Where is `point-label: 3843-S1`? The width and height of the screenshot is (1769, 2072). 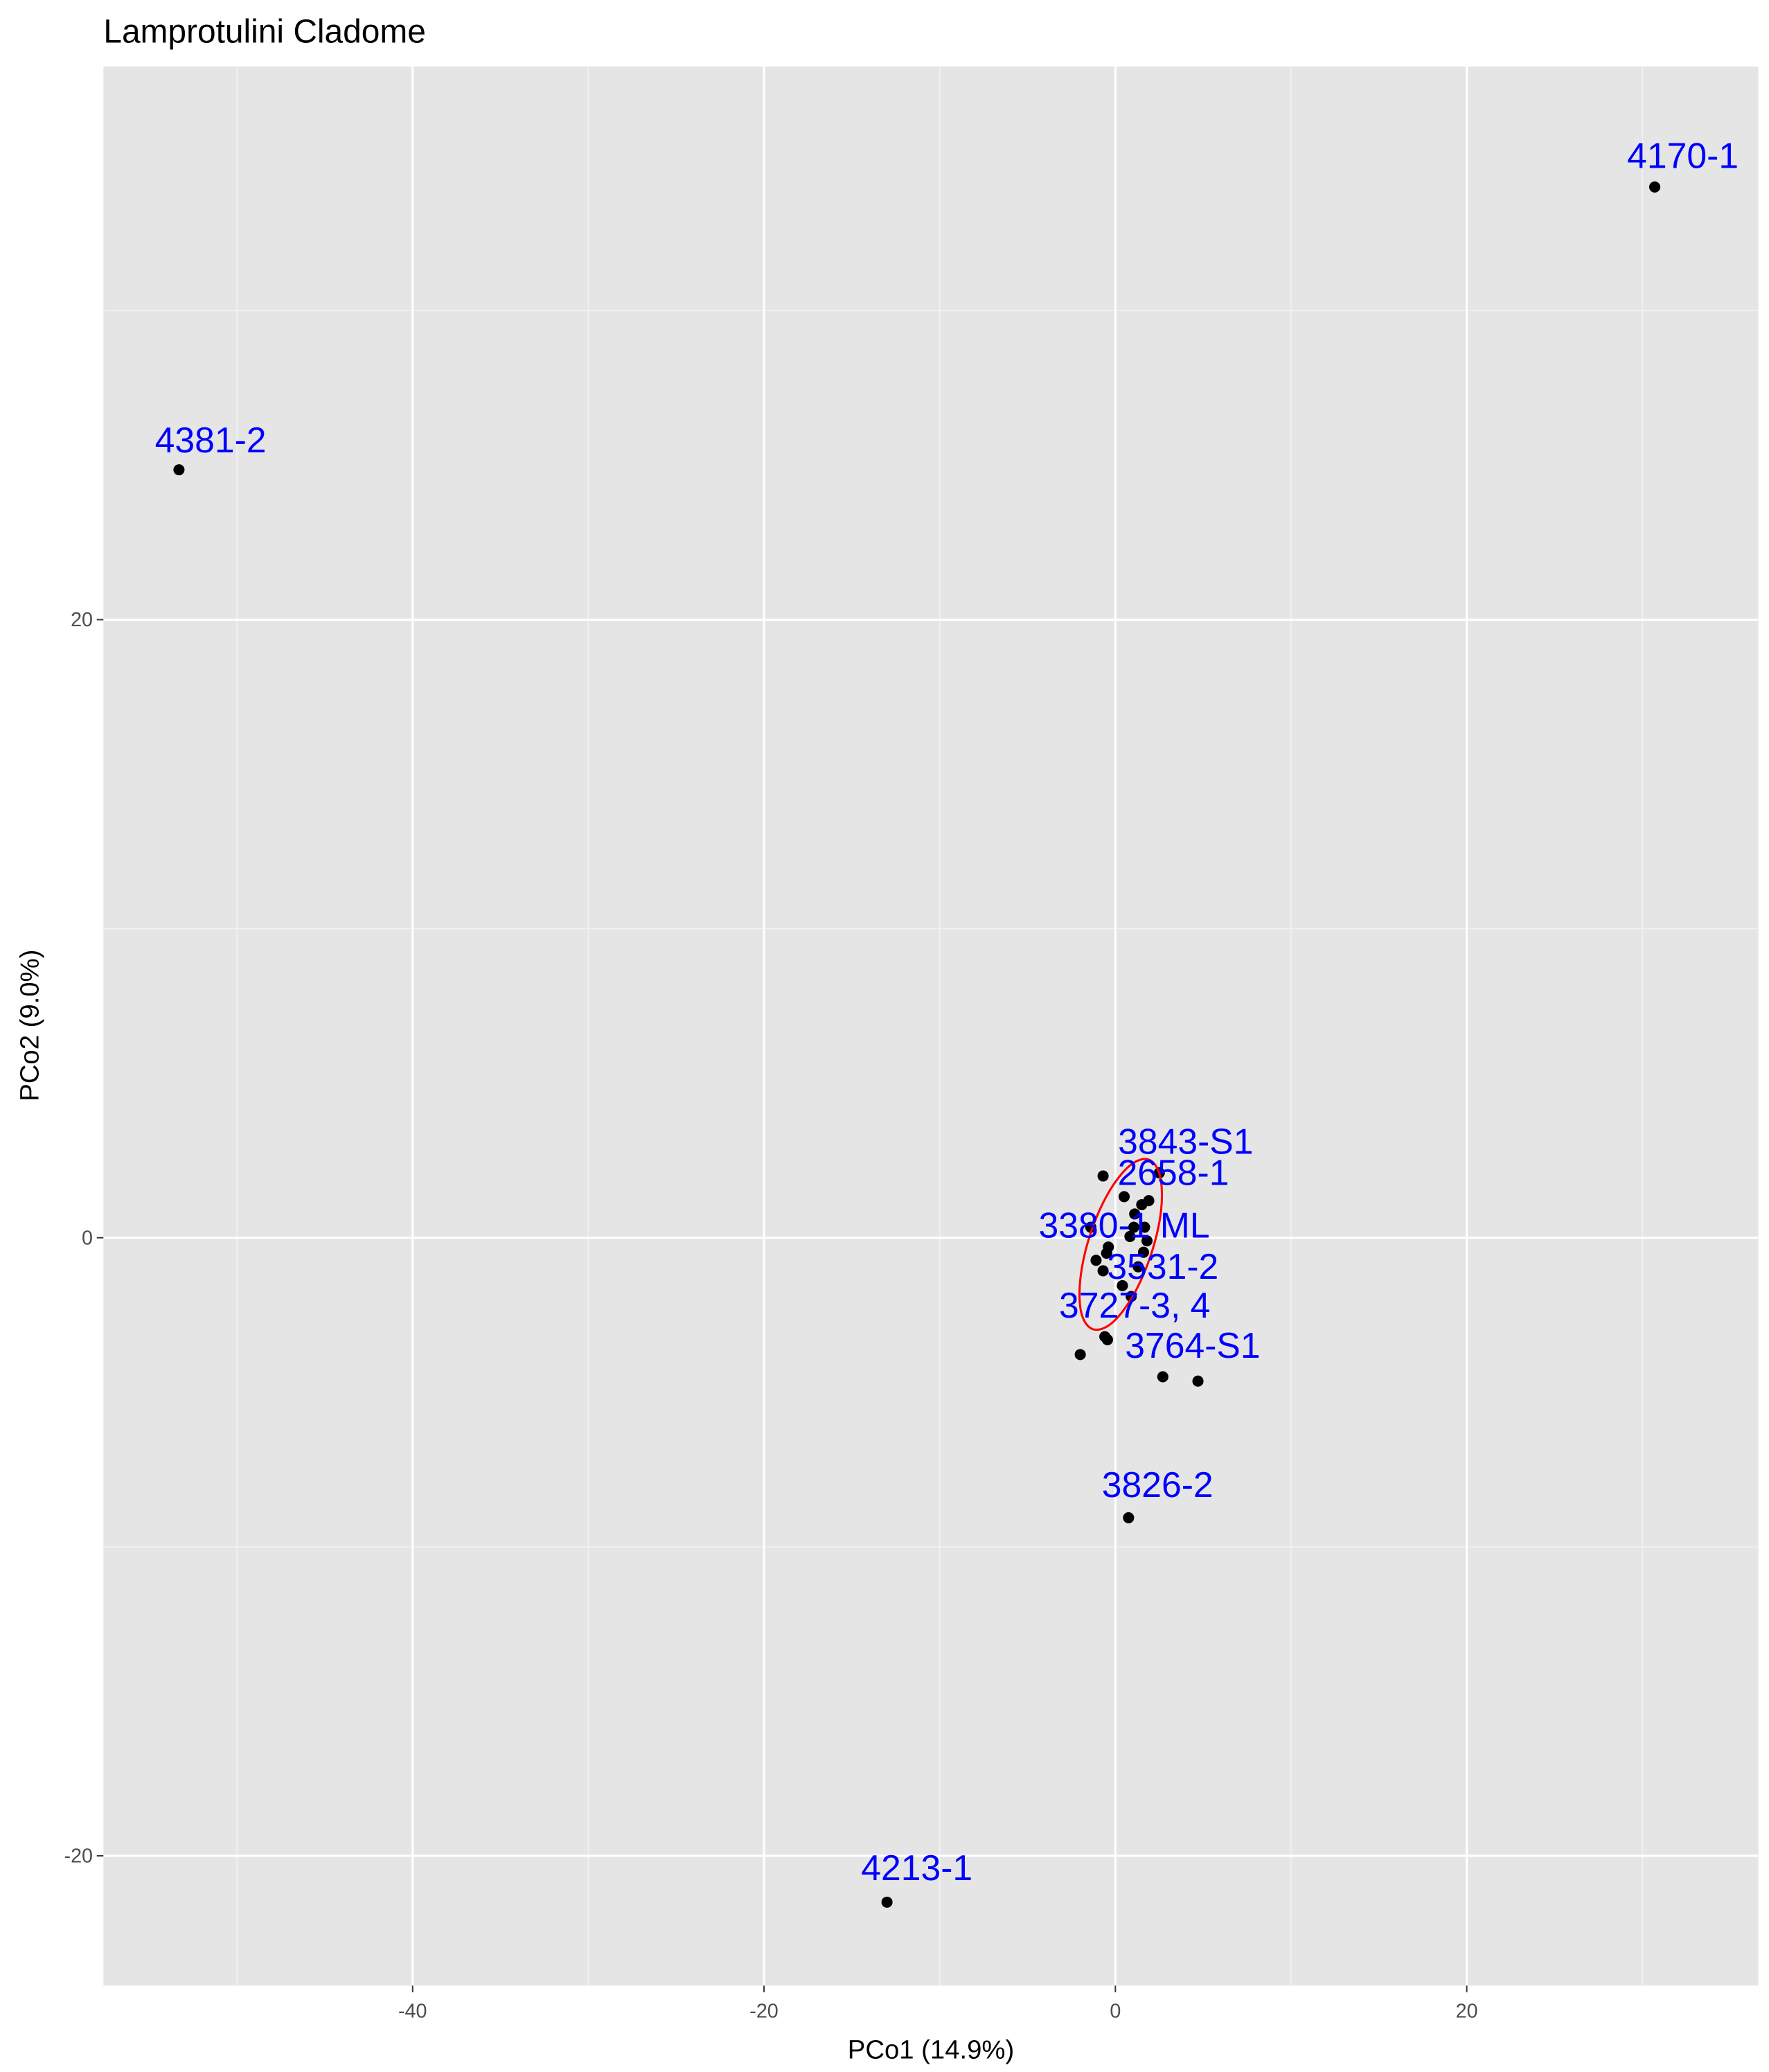 point-label: 3843-S1 is located at coordinates (1185, 1142).